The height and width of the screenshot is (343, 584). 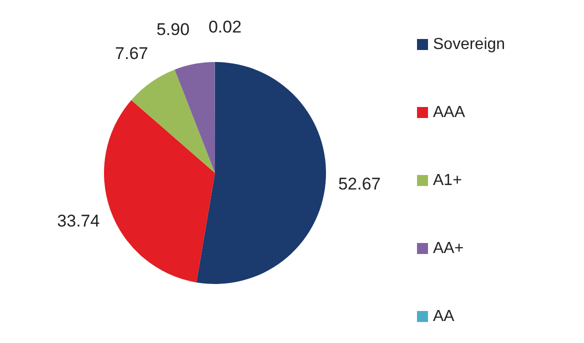 What do you see at coordinates (469, 45) in the screenshot?
I see `legend-label: Sovereign` at bounding box center [469, 45].